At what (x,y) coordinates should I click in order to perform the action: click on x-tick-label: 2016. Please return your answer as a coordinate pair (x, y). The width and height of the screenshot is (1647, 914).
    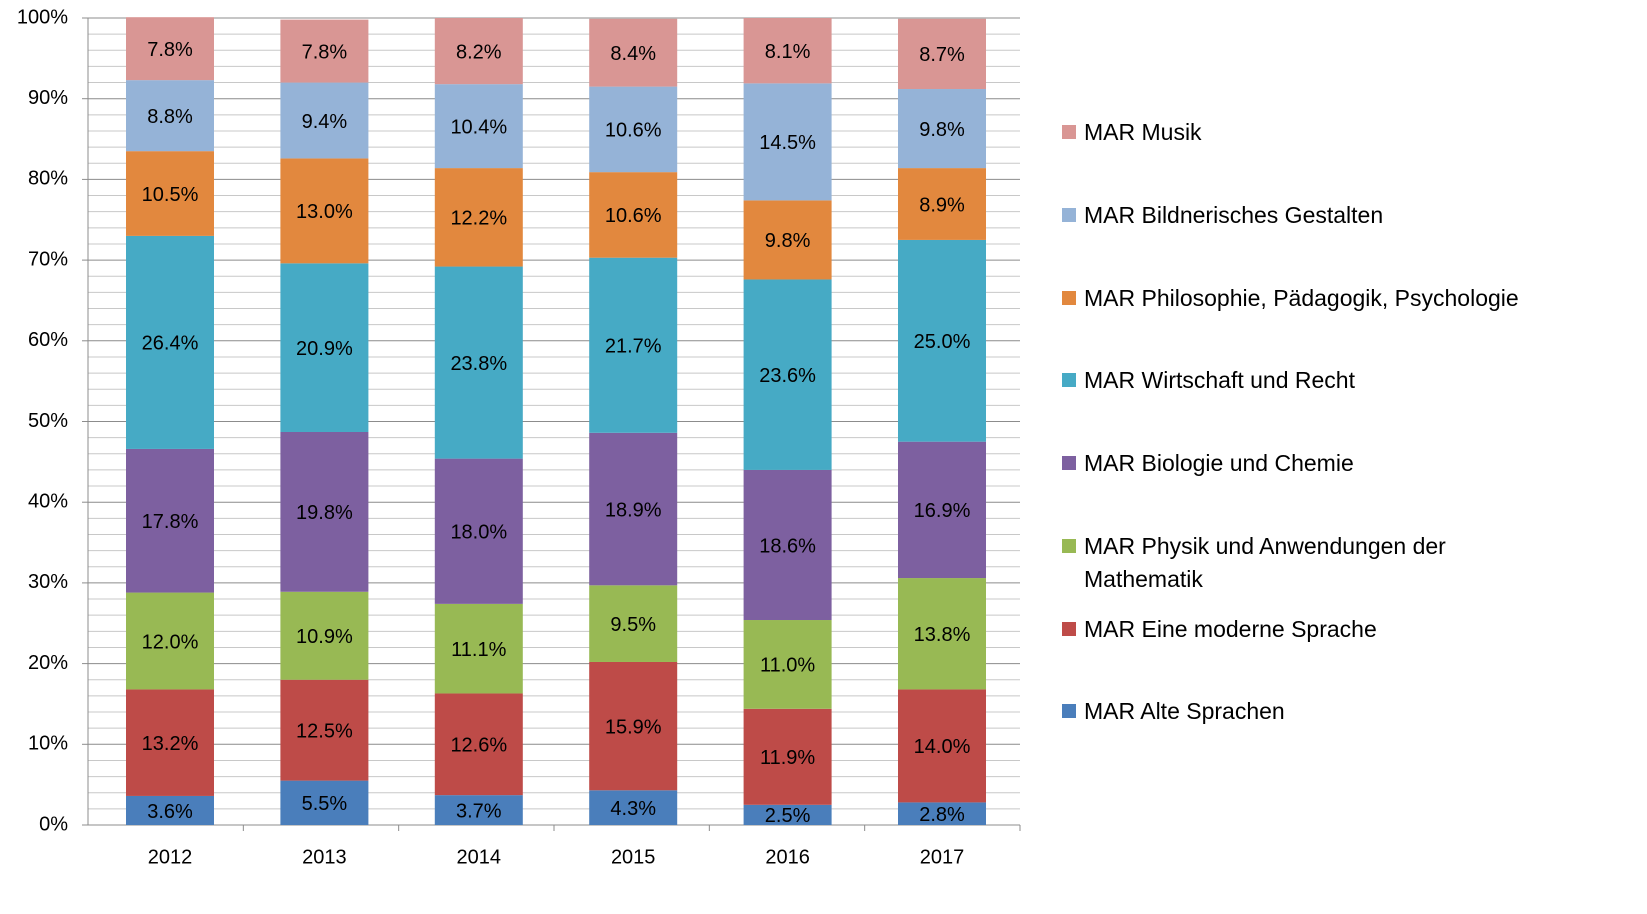
    Looking at the image, I should click on (787, 857).